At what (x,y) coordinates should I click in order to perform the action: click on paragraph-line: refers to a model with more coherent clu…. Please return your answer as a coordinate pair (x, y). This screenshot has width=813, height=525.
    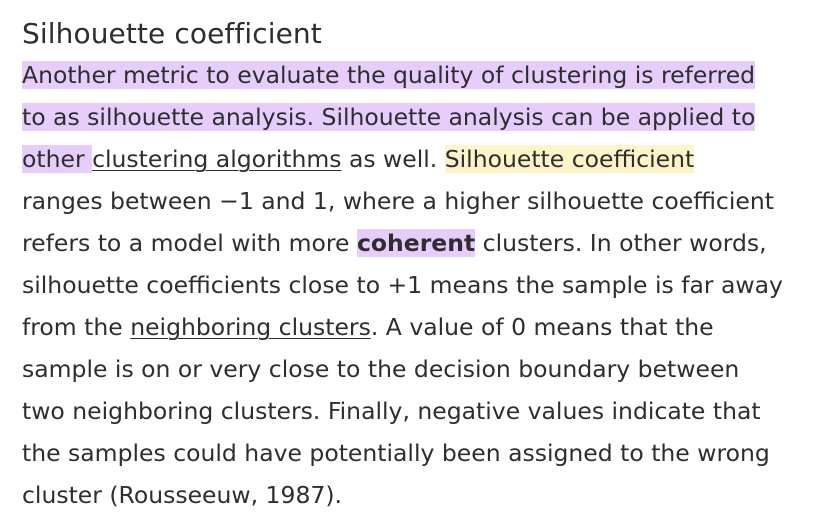
    Looking at the image, I should click on (417, 243).